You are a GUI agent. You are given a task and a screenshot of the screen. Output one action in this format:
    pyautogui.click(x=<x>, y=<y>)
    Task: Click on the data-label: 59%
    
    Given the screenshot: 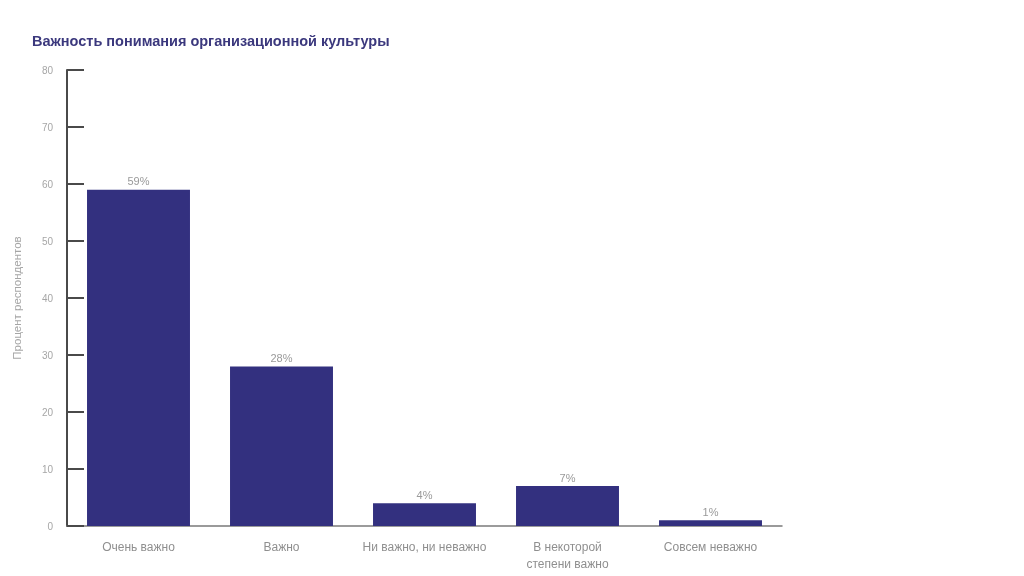 What is the action you would take?
    pyautogui.click(x=138, y=181)
    